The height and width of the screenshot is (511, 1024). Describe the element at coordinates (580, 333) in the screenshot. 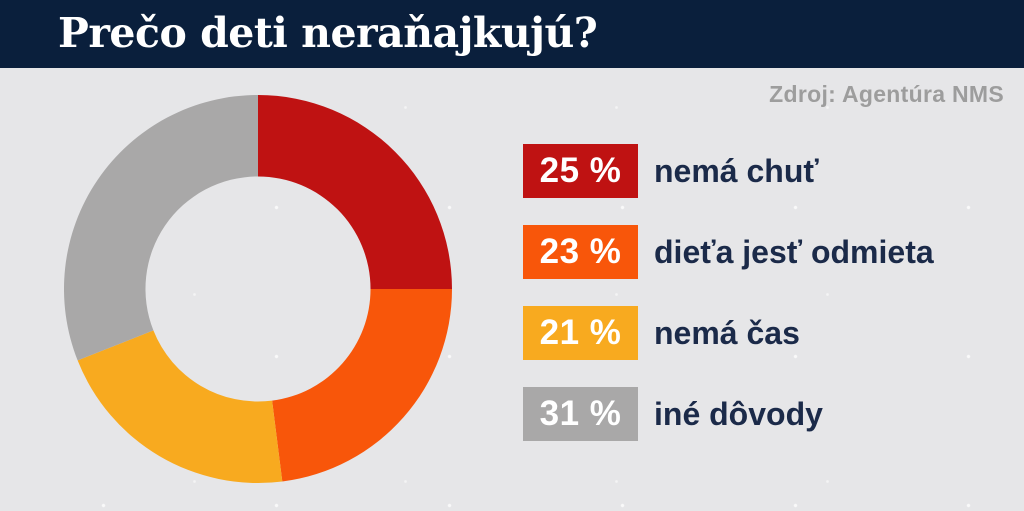

I see `legend-value-badge: 21 %` at that location.